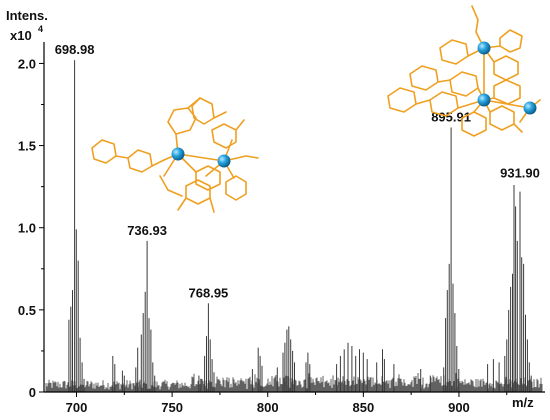 The image size is (550, 420). I want to click on x-tick-label: 800, so click(268, 407).